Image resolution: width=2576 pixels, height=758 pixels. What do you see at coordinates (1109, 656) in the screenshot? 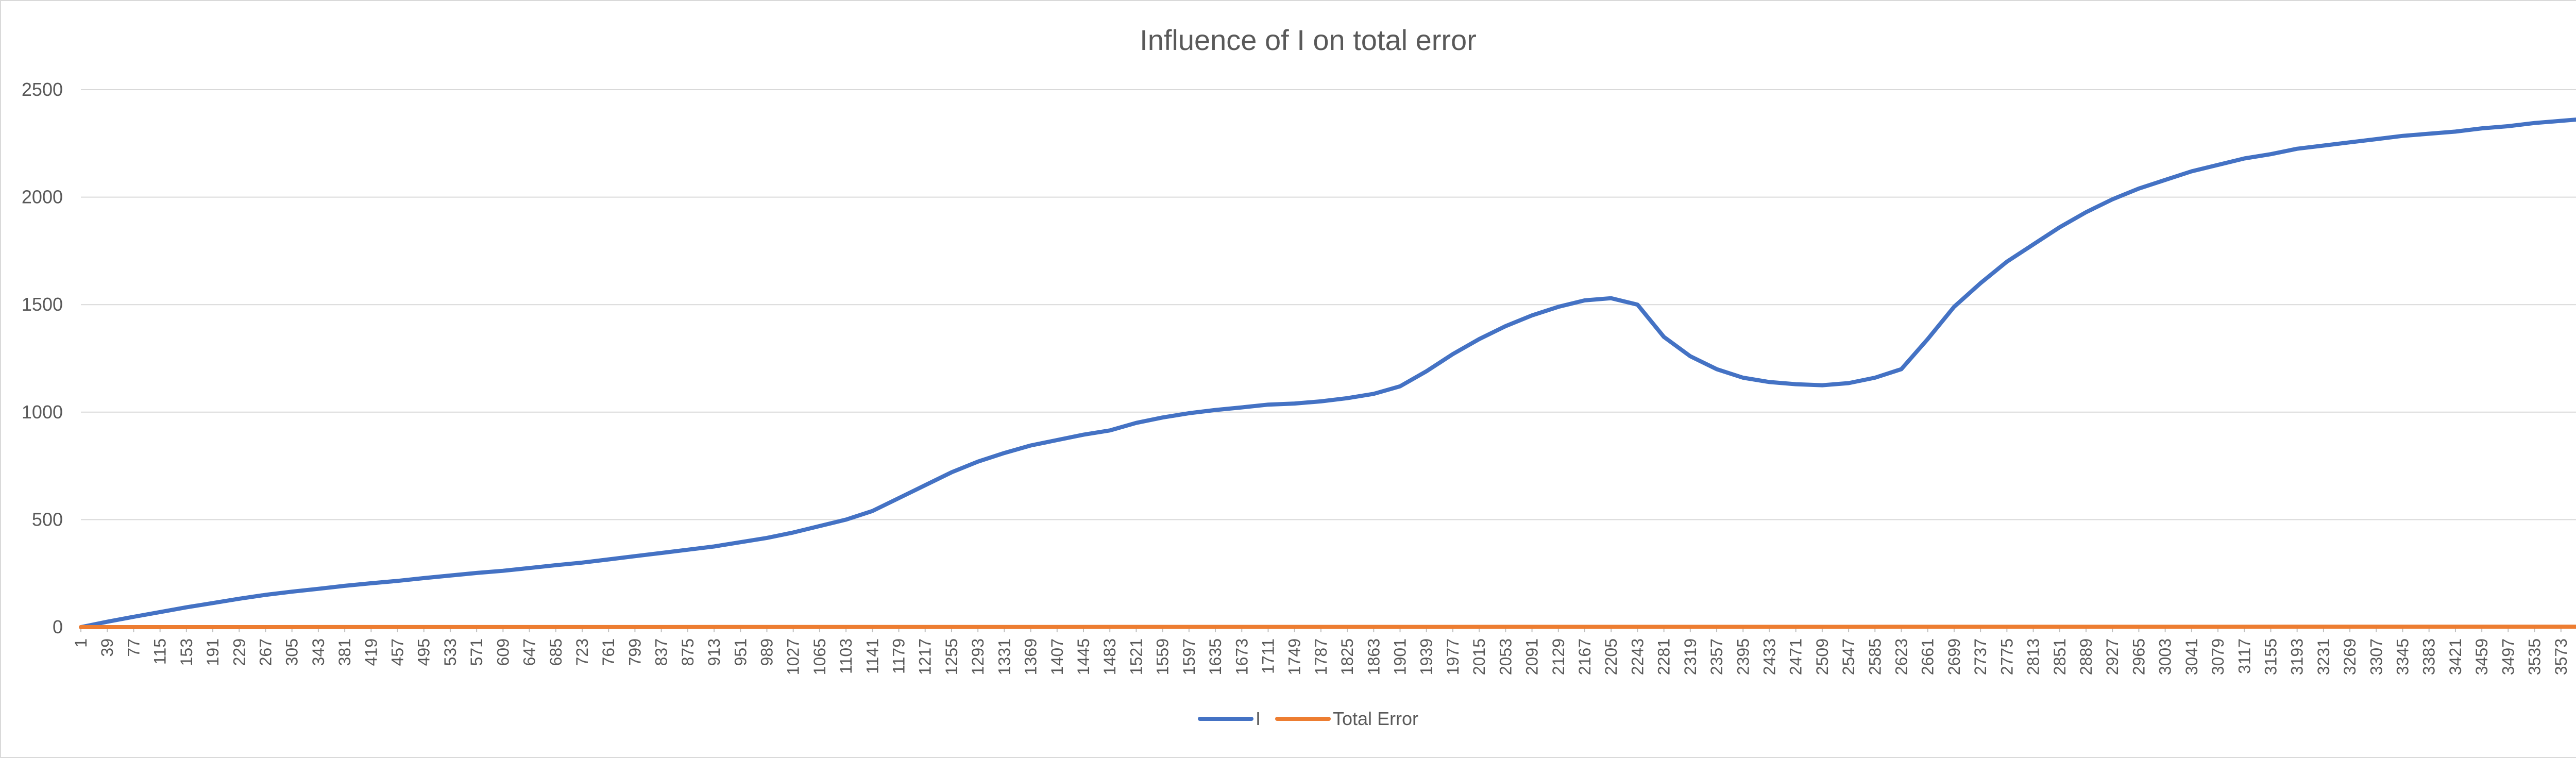
I see `x-tick-label: 1483` at bounding box center [1109, 656].